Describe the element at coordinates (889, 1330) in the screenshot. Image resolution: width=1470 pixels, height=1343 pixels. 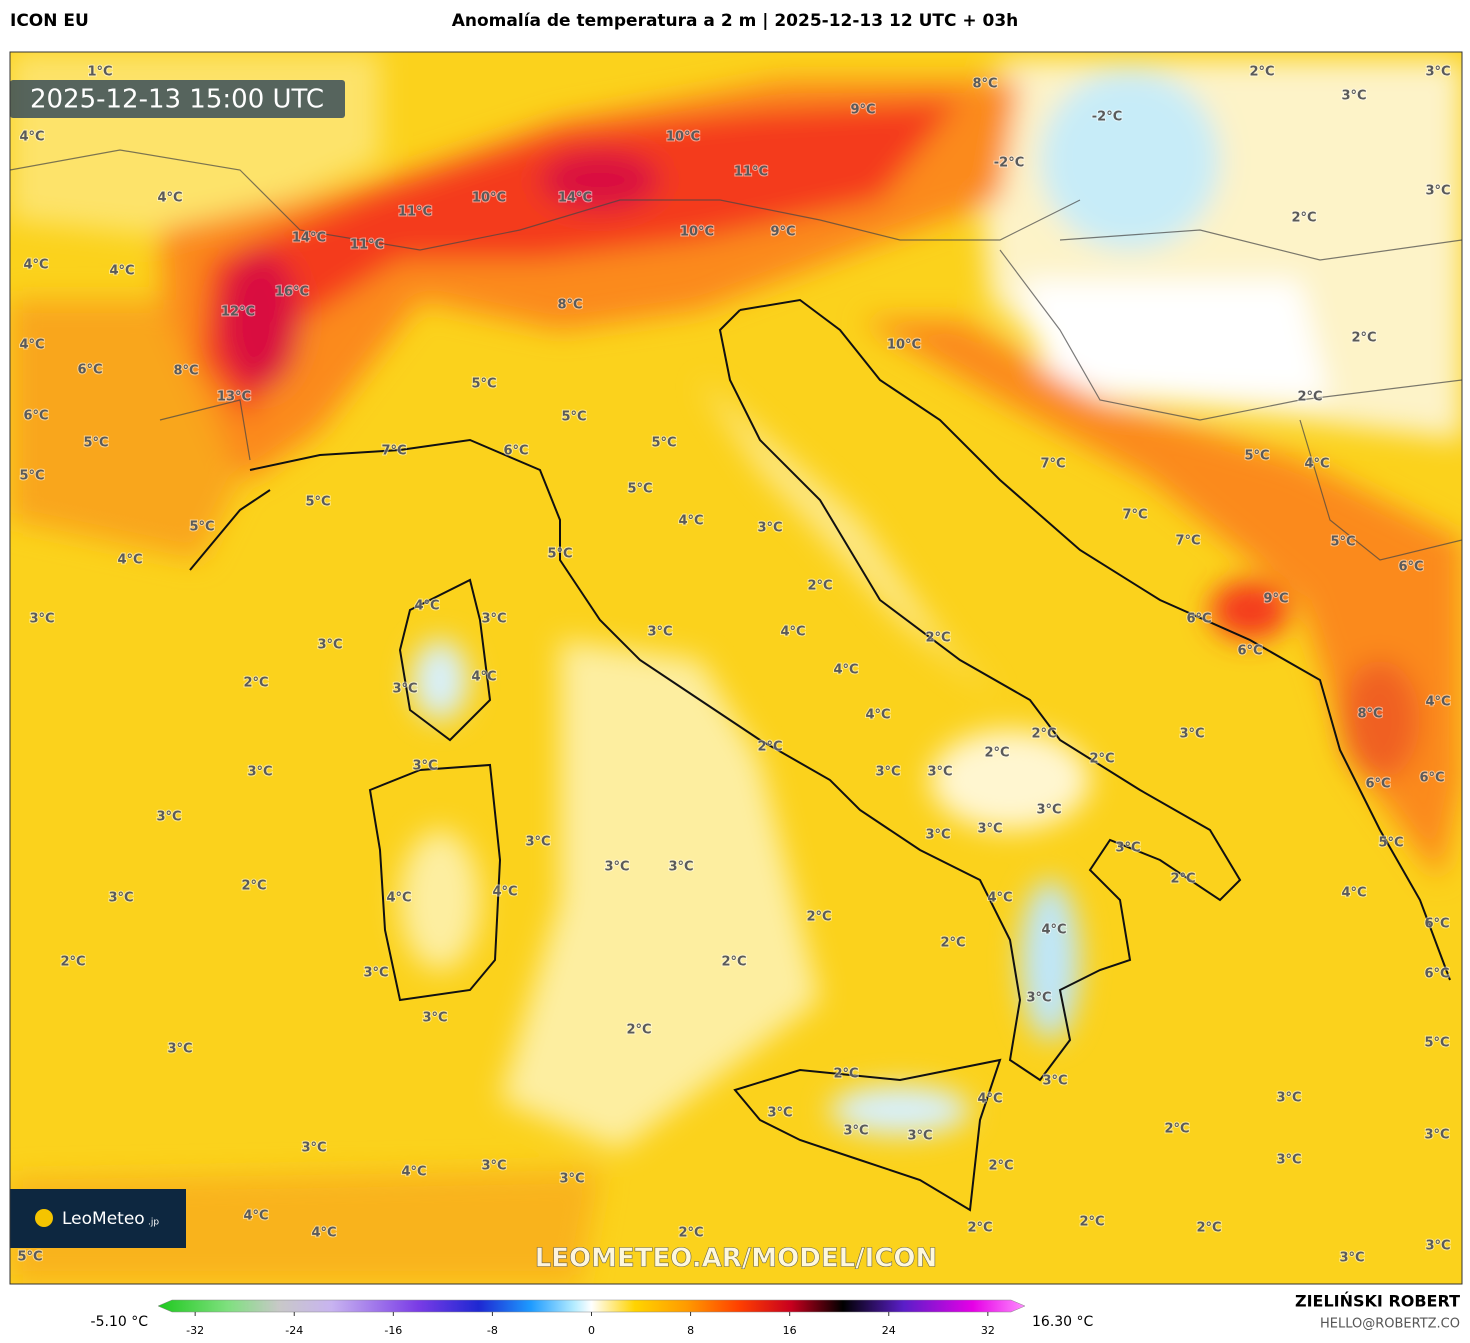
I see `colorbar-tick-label: 24` at that location.